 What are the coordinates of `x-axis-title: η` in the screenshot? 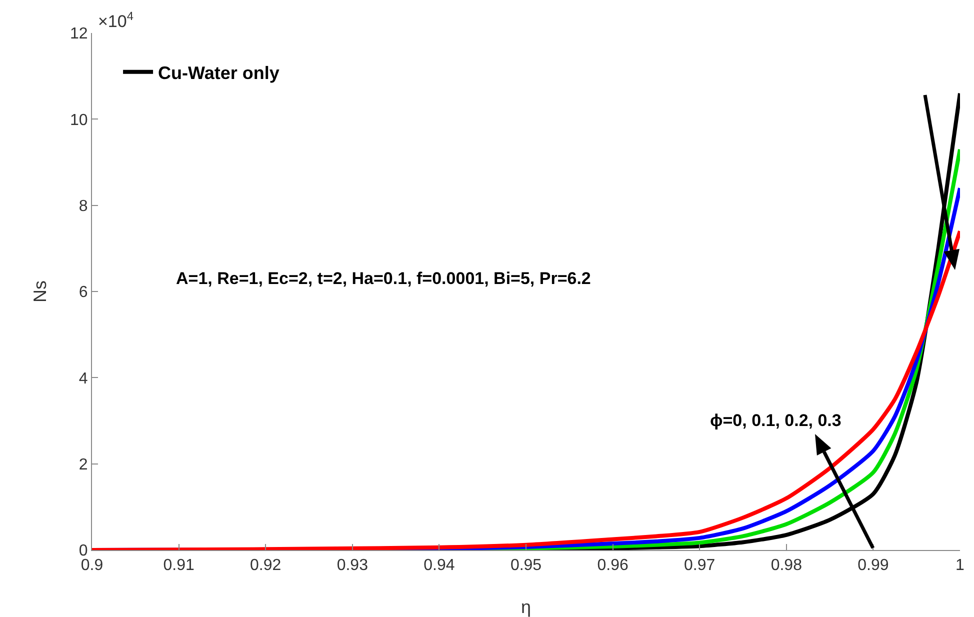 It's located at (526, 607).